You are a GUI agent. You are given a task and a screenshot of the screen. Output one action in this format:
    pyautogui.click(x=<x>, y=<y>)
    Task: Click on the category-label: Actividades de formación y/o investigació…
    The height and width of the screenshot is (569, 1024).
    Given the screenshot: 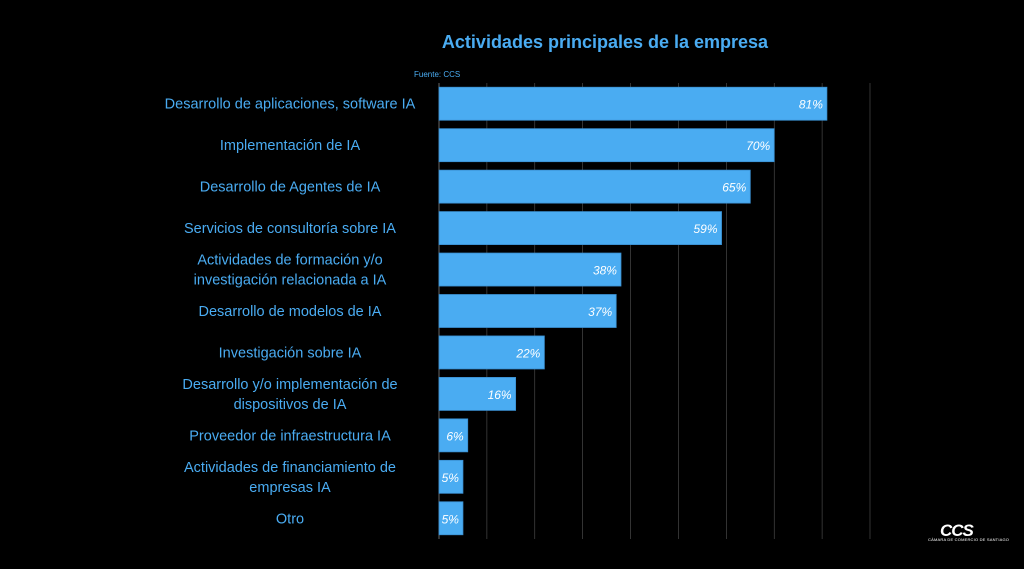 What is the action you would take?
    pyautogui.click(x=290, y=271)
    